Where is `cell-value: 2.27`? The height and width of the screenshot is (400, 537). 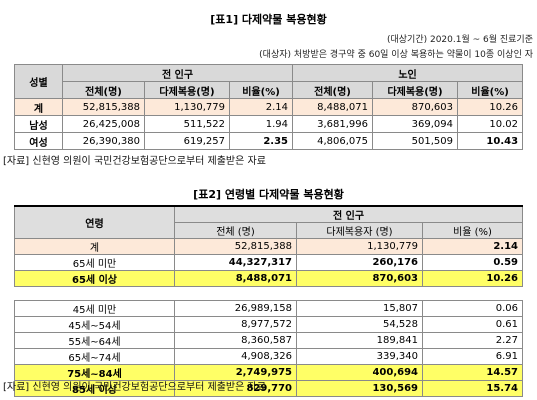
cell-value: 2.27 is located at coordinates (472, 340).